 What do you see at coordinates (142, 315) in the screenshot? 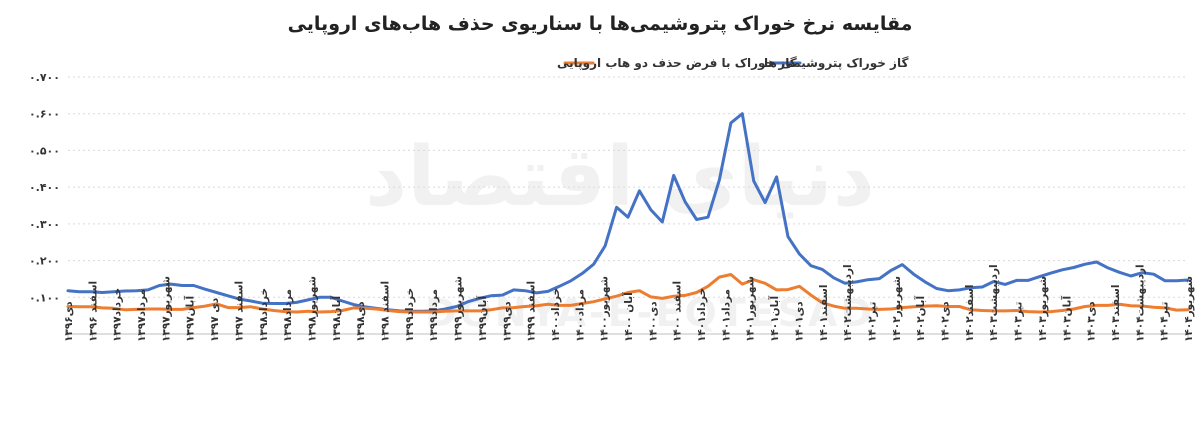
I see `x-tick-label: مرداد۱۳۹۷` at bounding box center [142, 315].